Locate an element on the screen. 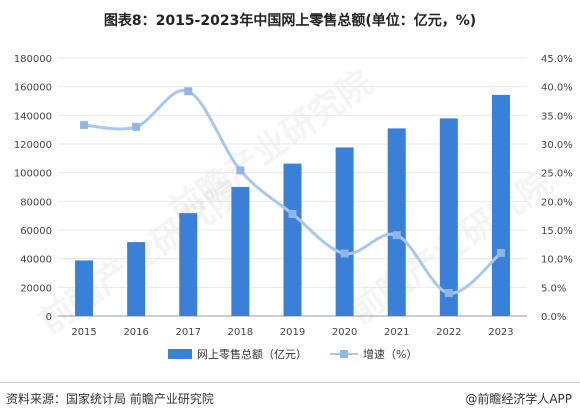 This screenshot has height=416, width=580. footer-divider is located at coordinates (290, 382).